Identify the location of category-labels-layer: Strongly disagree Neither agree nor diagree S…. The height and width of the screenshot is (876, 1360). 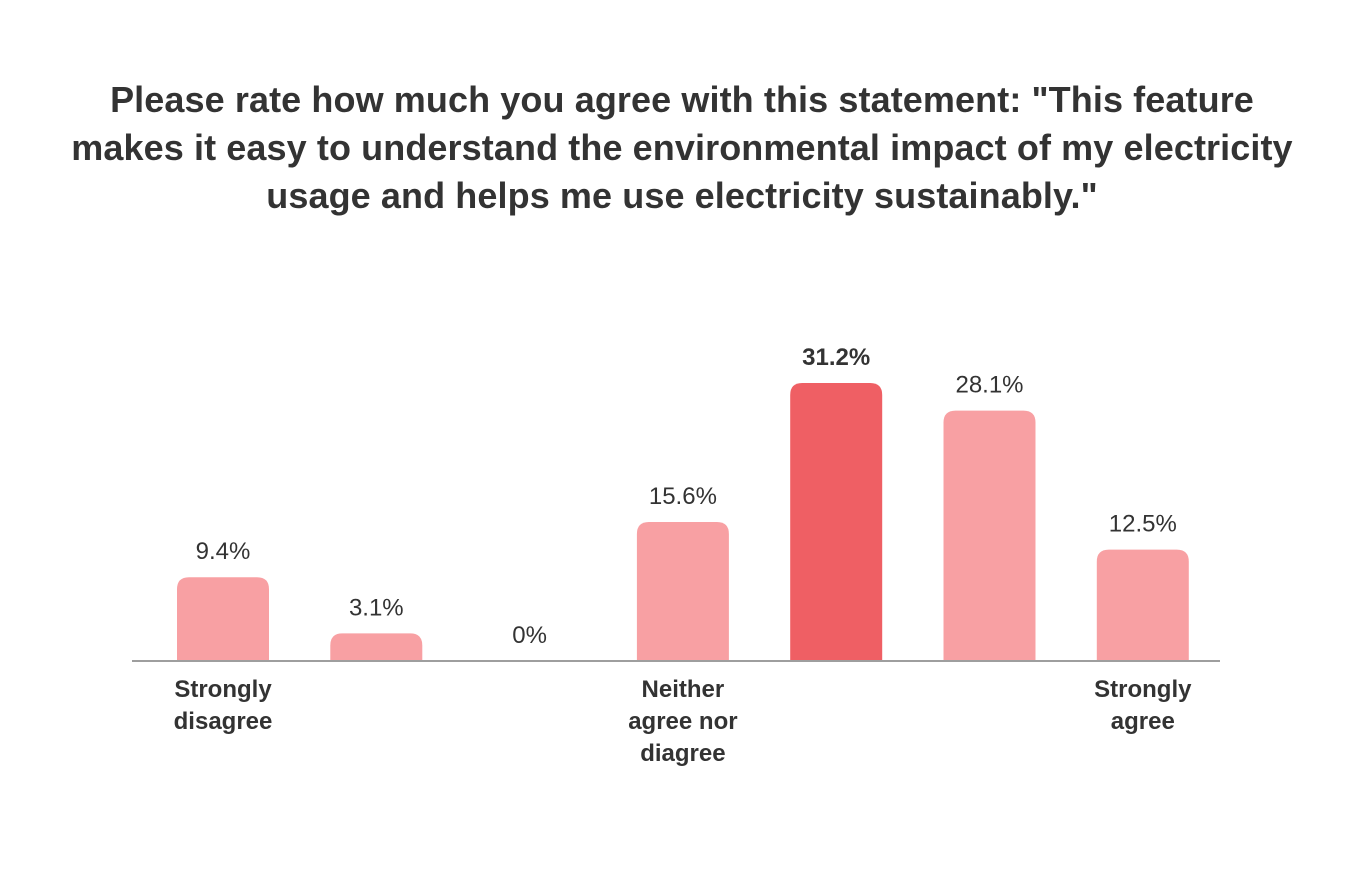
(683, 721).